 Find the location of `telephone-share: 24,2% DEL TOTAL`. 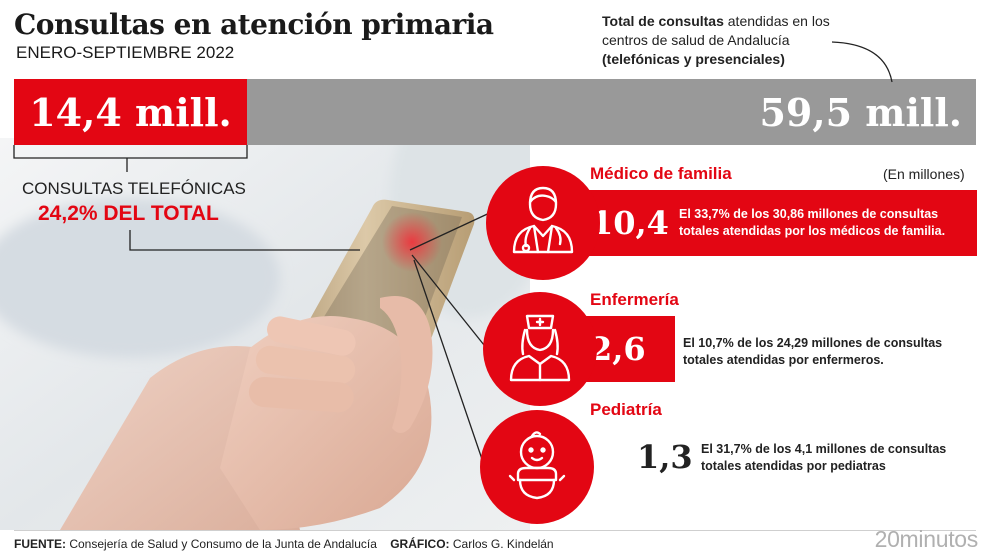

telephone-share: 24,2% DEL TOTAL is located at coordinates (128, 213).